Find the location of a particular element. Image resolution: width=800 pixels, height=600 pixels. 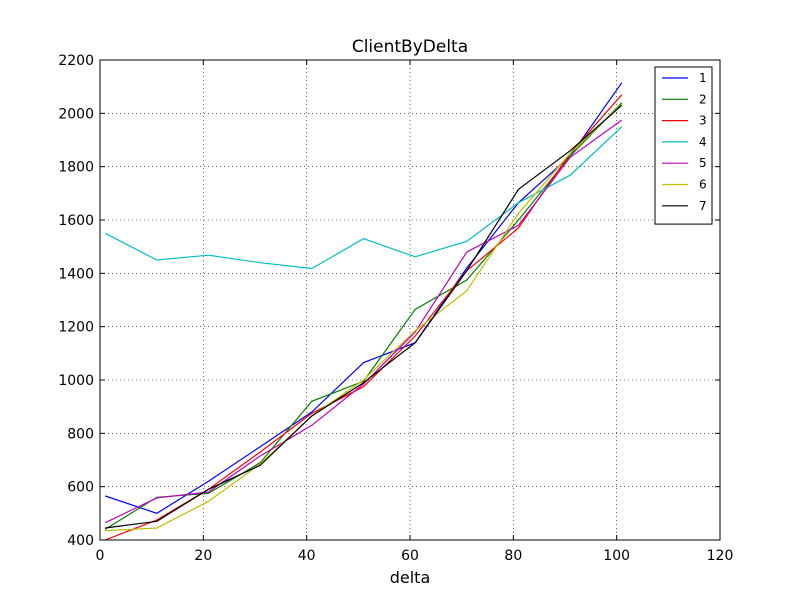

x-axis-title: delta is located at coordinates (410, 577).